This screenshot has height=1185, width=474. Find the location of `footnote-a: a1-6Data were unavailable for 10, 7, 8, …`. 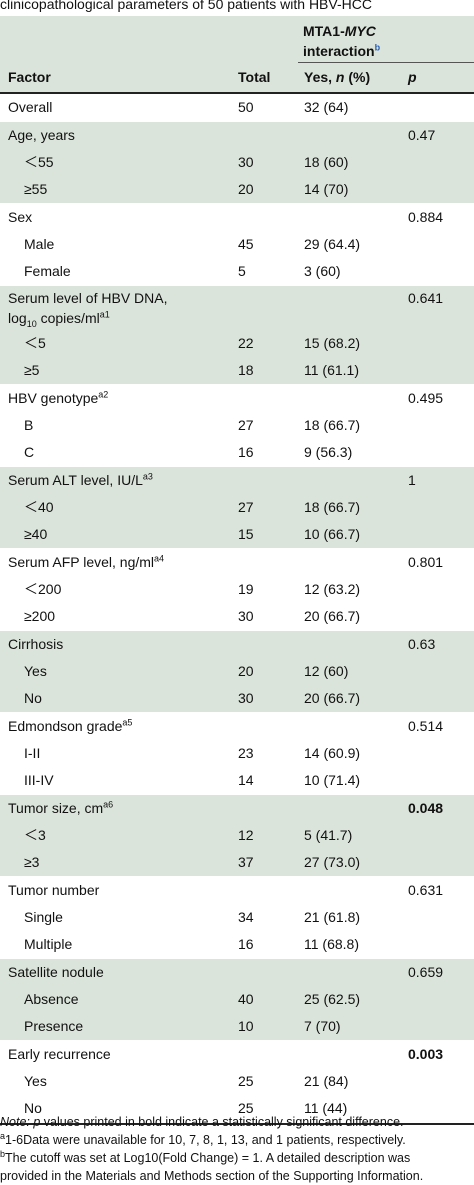

footnote-a: a1-6Data were unavailable for 10, 7, 8, … is located at coordinates (203, 1139).